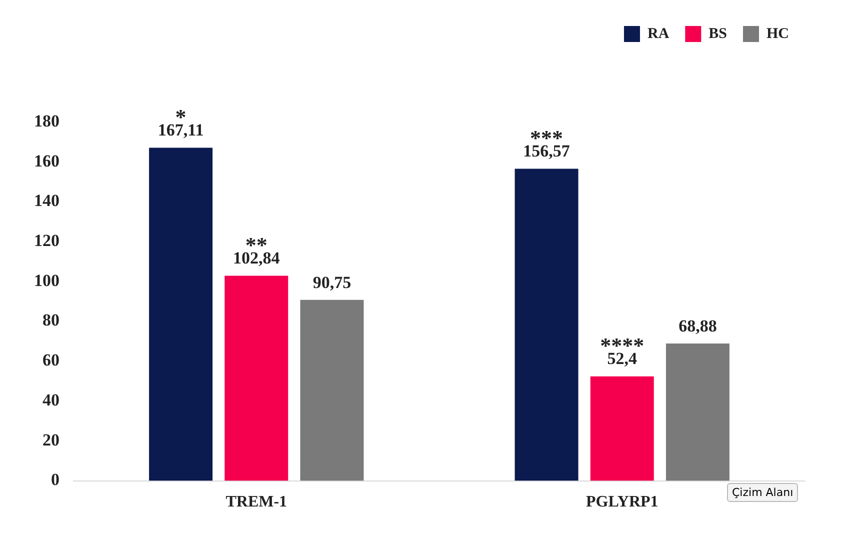 This screenshot has width=845, height=554. Describe the element at coordinates (51, 400) in the screenshot. I see `y-tick-label: 40` at that location.